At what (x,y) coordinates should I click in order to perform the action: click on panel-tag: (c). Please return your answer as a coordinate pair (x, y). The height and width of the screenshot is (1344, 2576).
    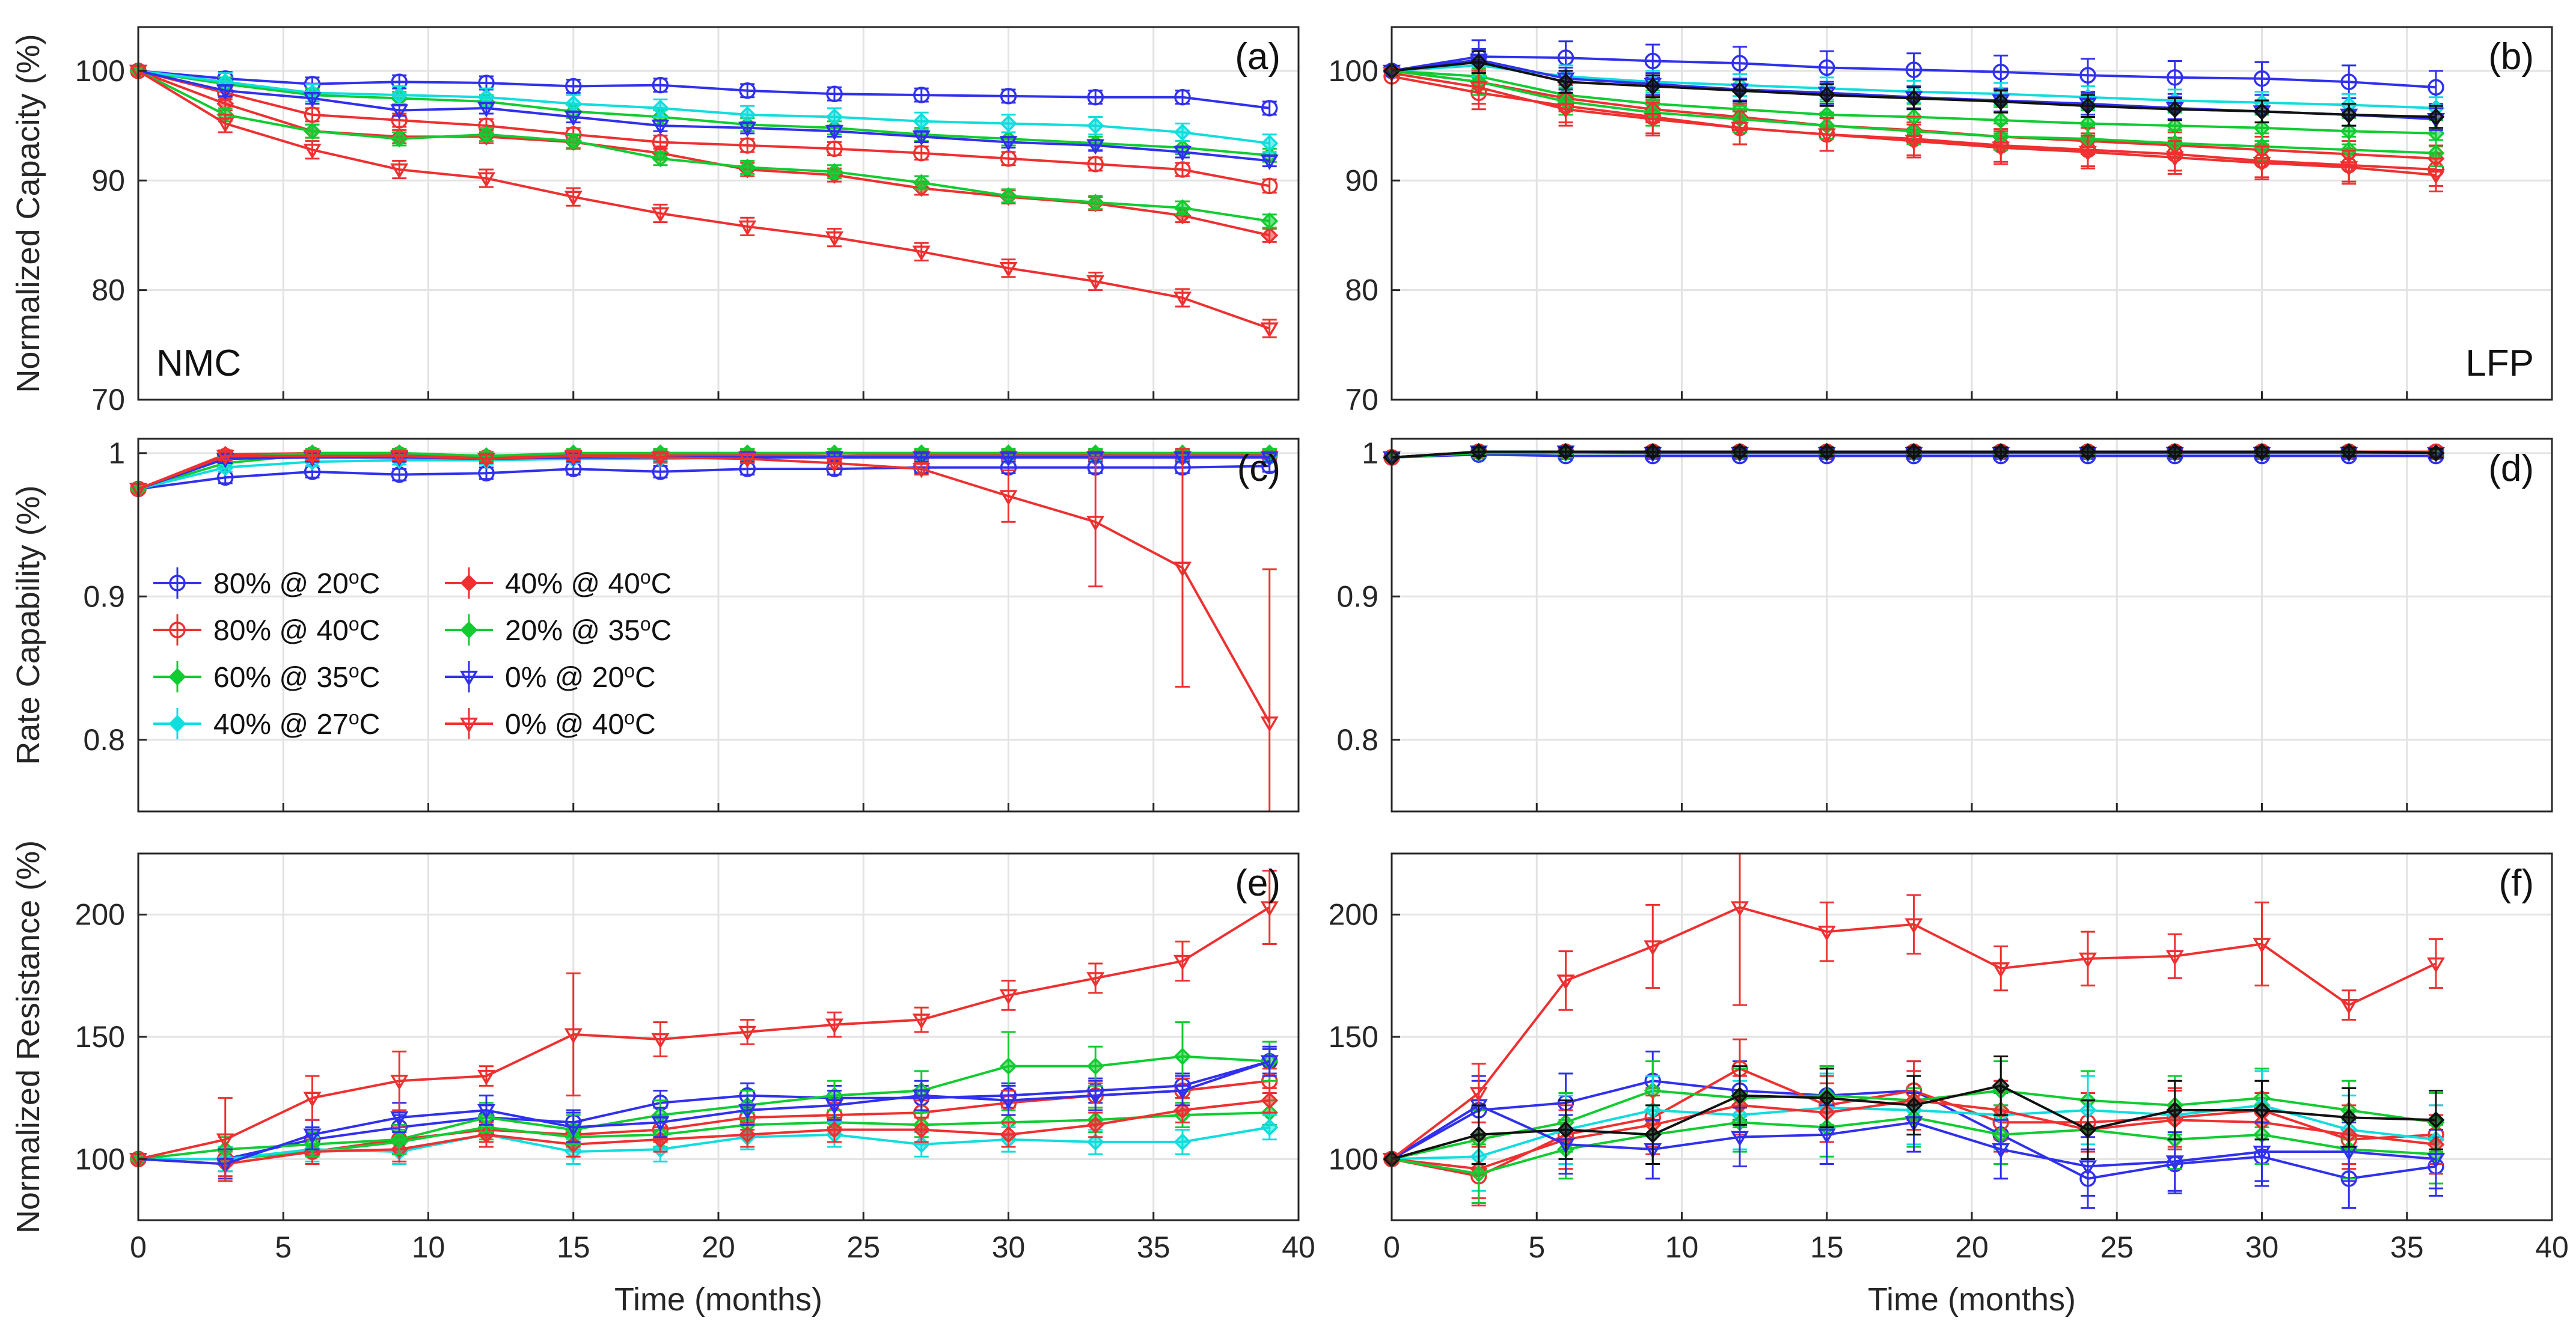
    Looking at the image, I should click on (1258, 469).